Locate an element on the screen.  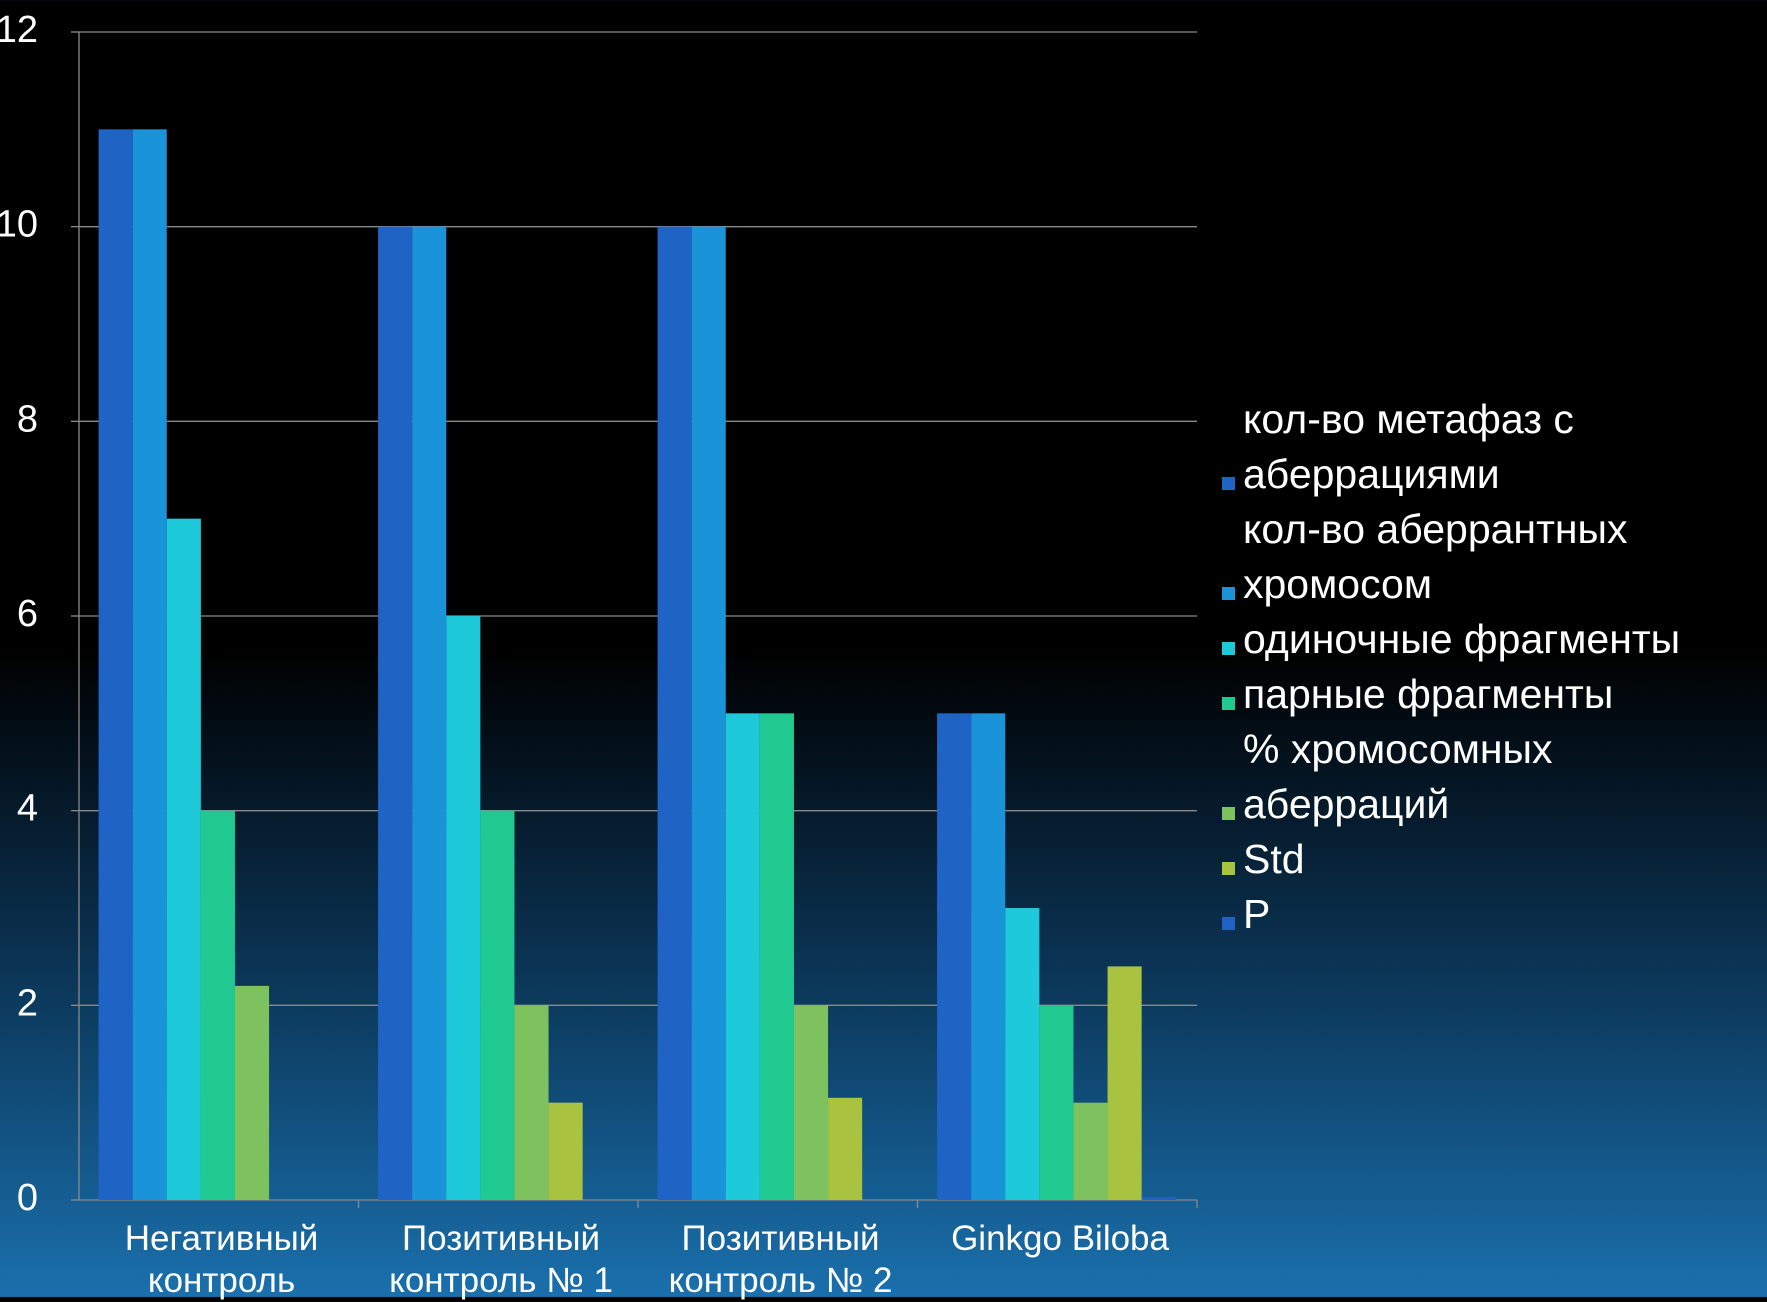
y-tick-label: 6 is located at coordinates (27, 614).